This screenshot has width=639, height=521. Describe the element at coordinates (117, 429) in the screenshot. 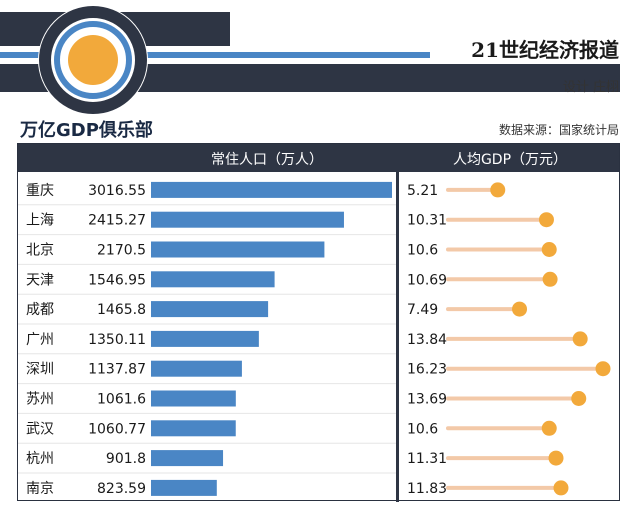

I see `population-value-label: 1060.77` at that location.